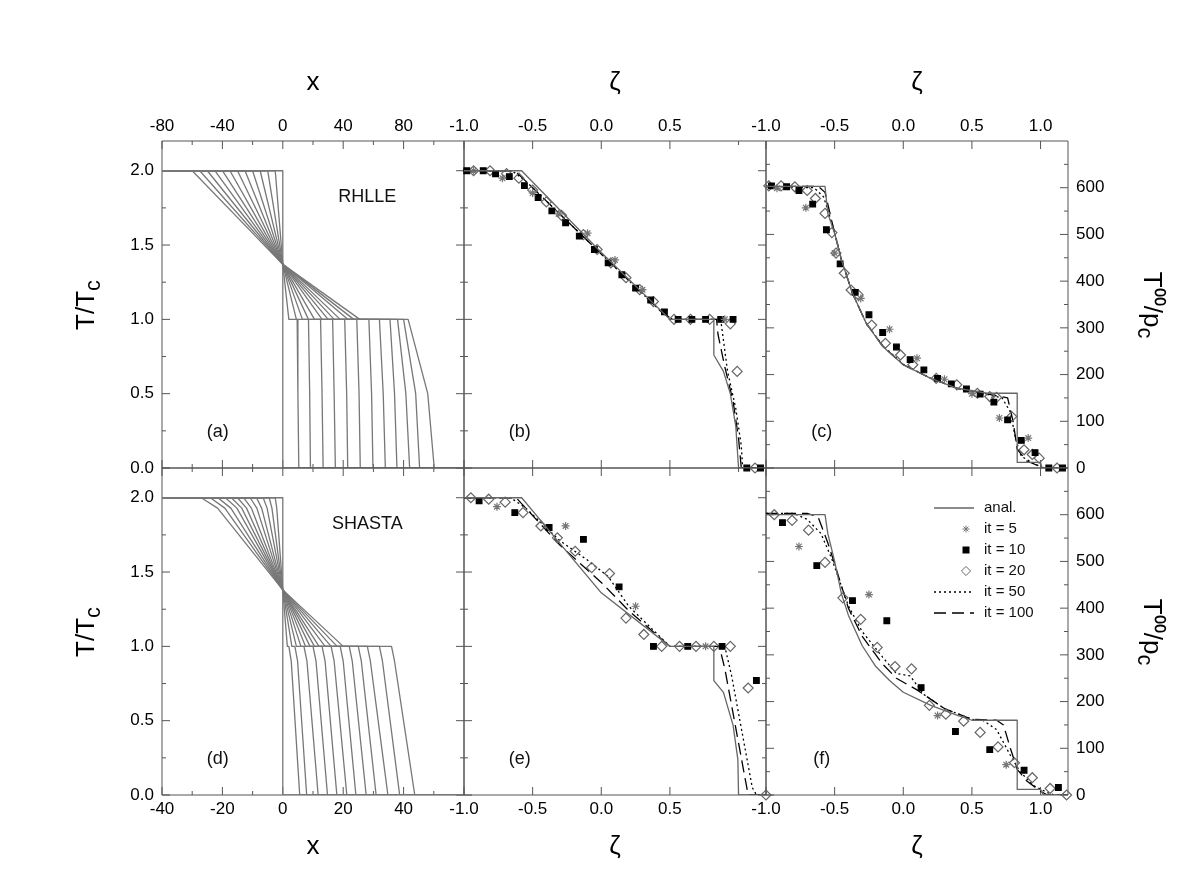 The height and width of the screenshot is (875, 1195). Describe the element at coordinates (217, 758) in the screenshot. I see `annotation: (d)` at that location.